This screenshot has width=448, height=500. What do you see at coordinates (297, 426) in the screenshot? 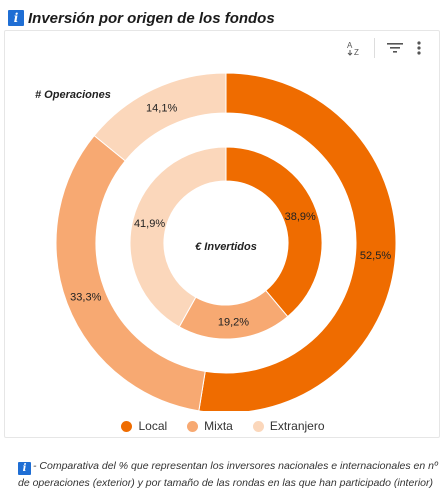
I see `legend-label-extranjero: Extranjero` at bounding box center [297, 426].